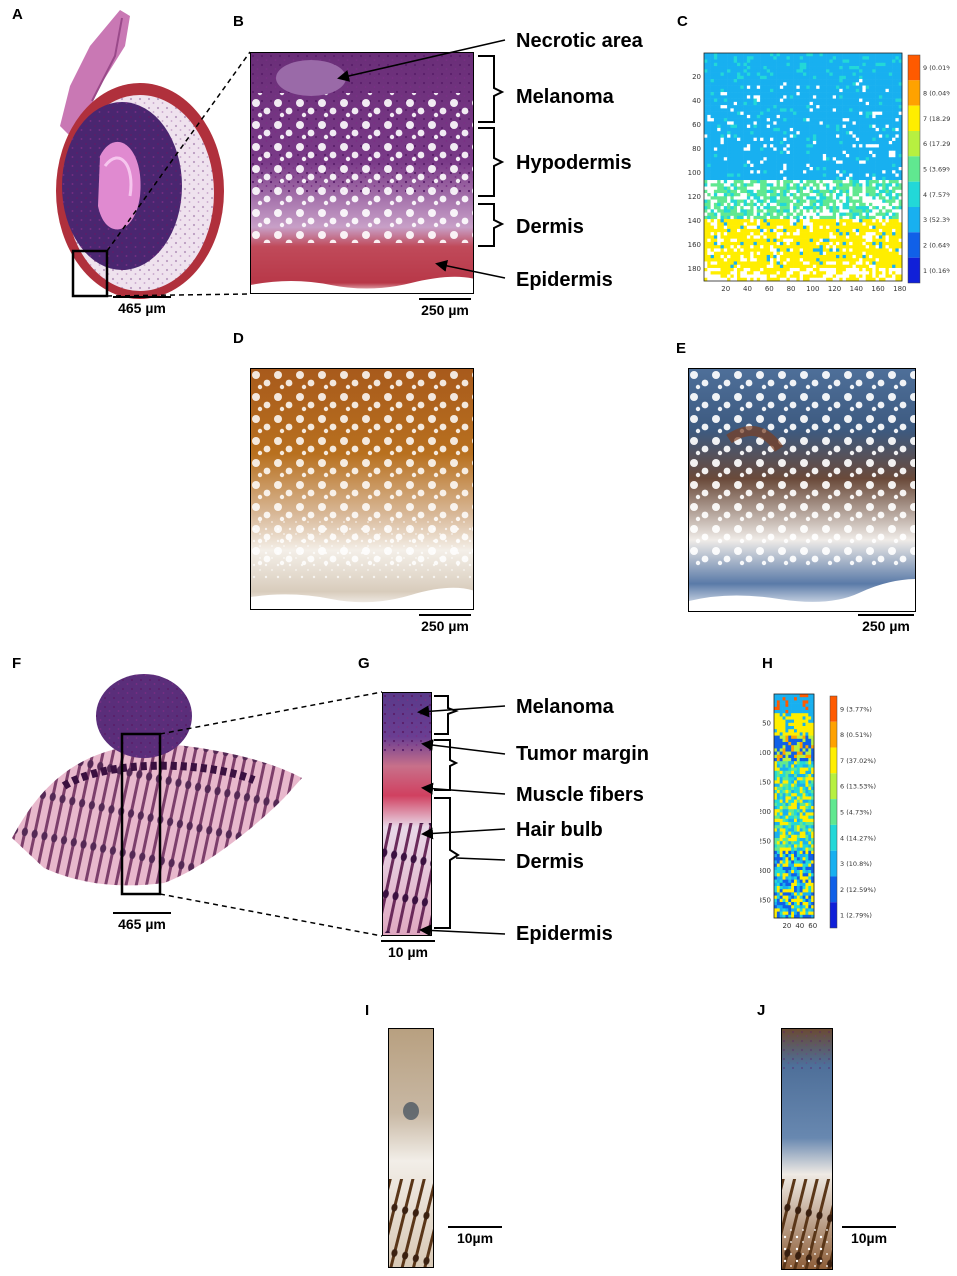 The height and width of the screenshot is (1276, 957). Describe the element at coordinates (445, 310) in the screenshot. I see `panel-b-scale-label: 250 µm` at that location.